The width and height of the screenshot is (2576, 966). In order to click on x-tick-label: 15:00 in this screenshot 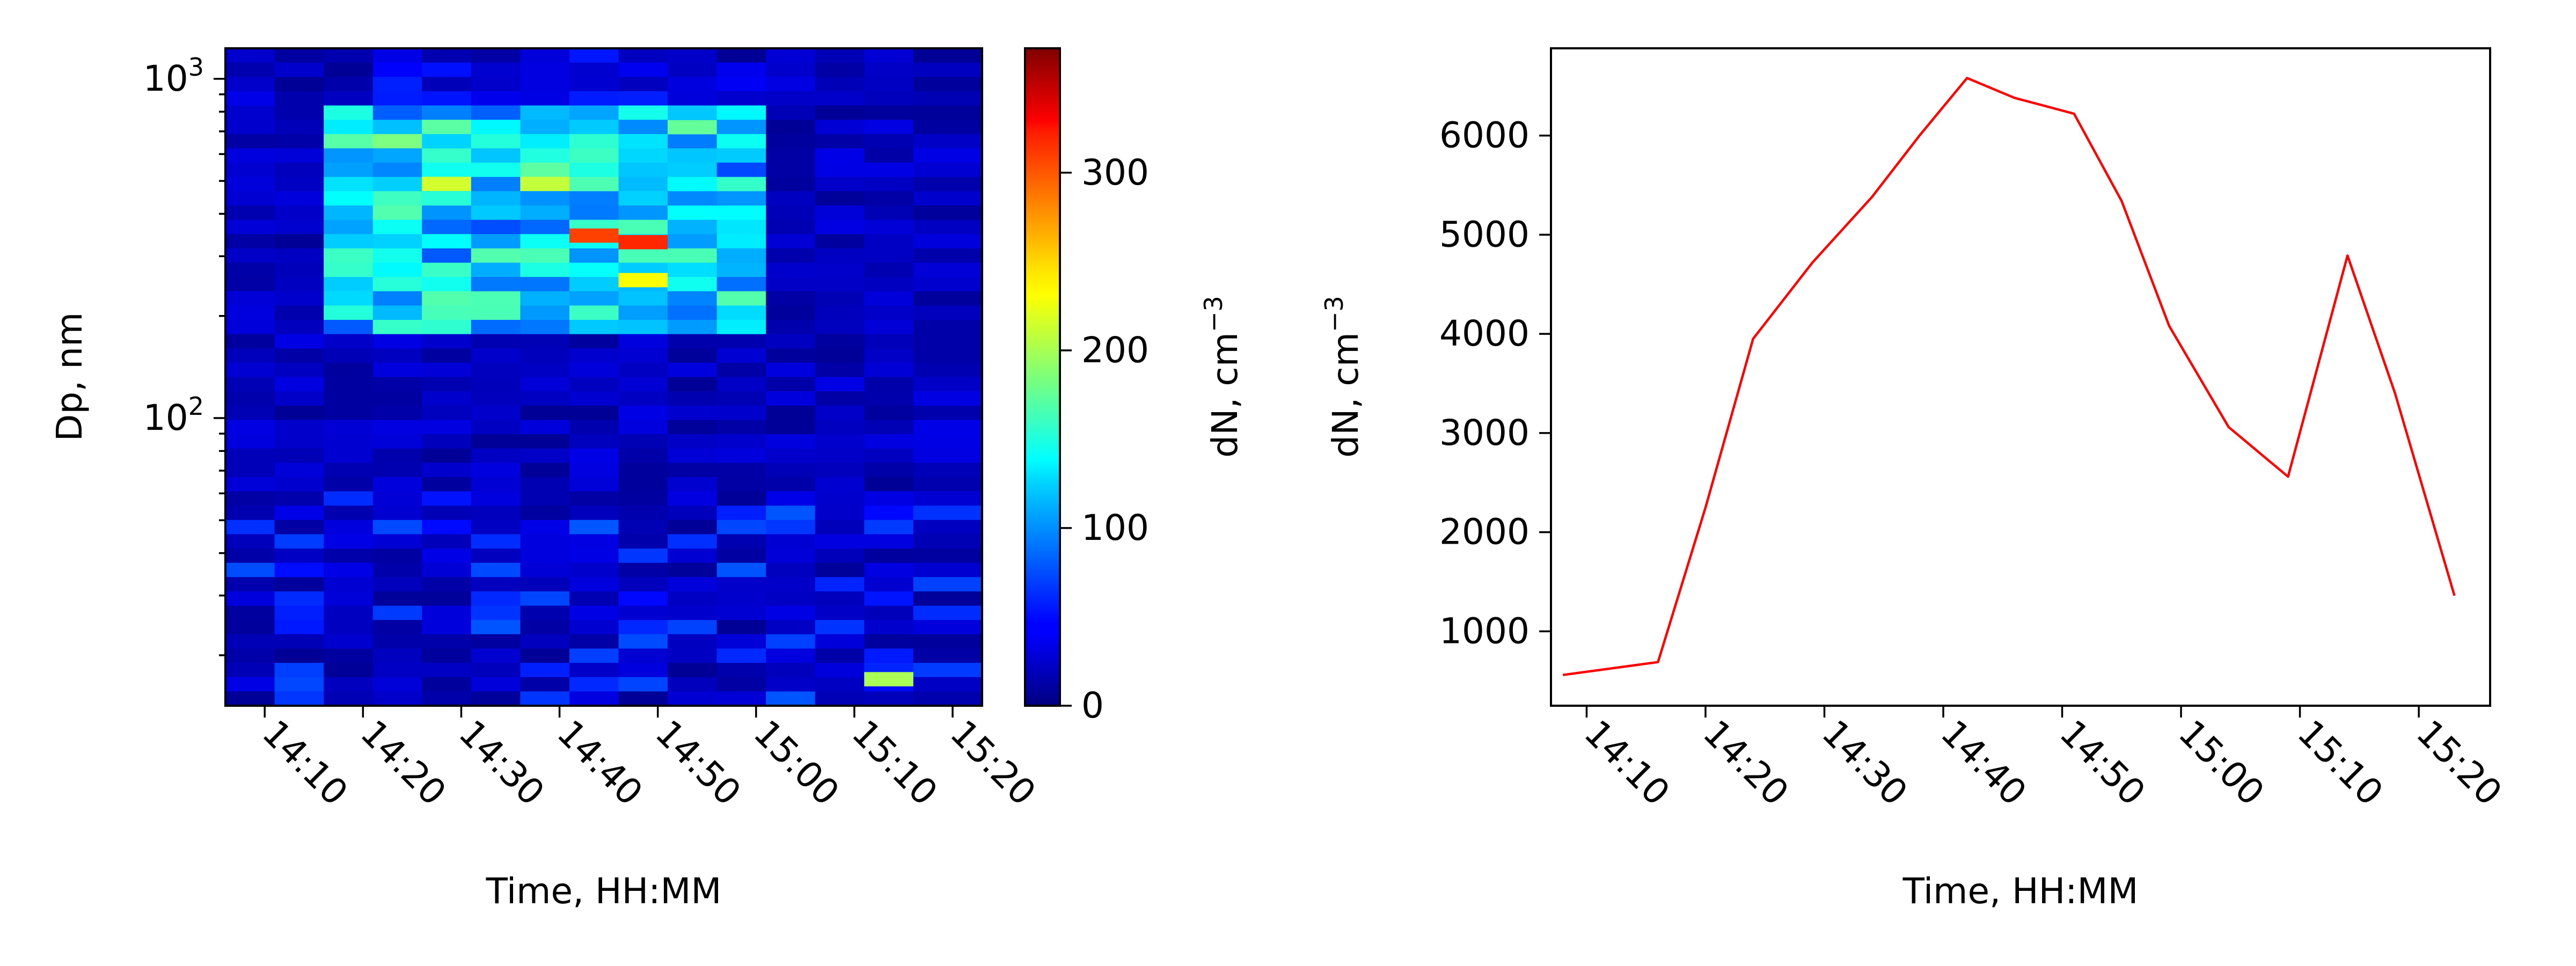, I will do `click(2221, 763)`.